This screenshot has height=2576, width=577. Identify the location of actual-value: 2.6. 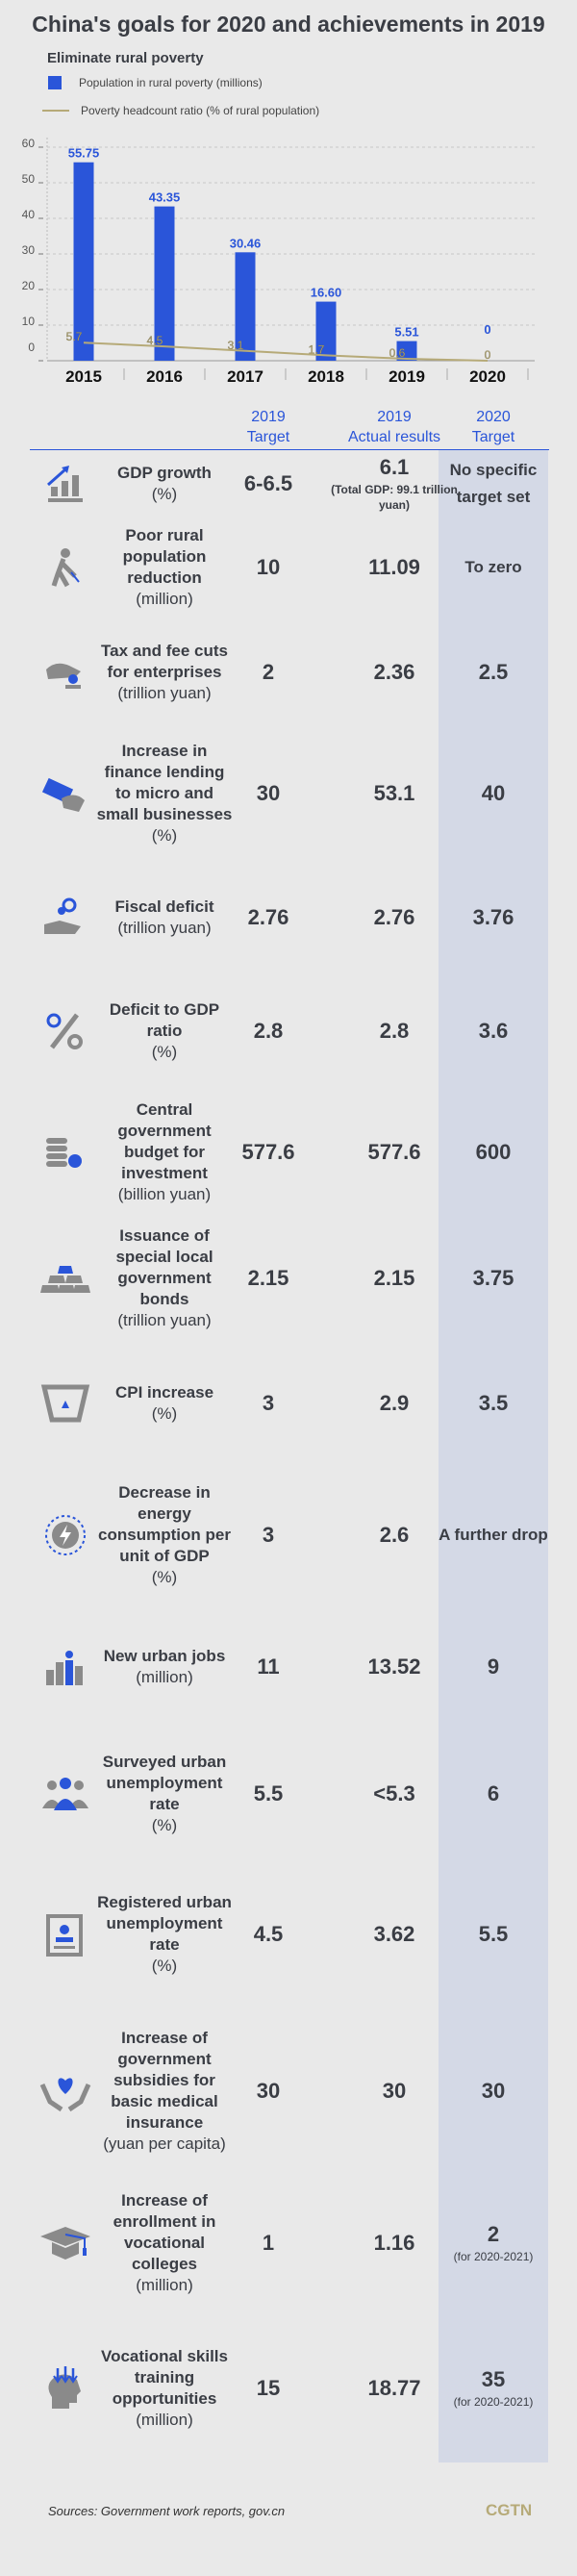
(394, 1535).